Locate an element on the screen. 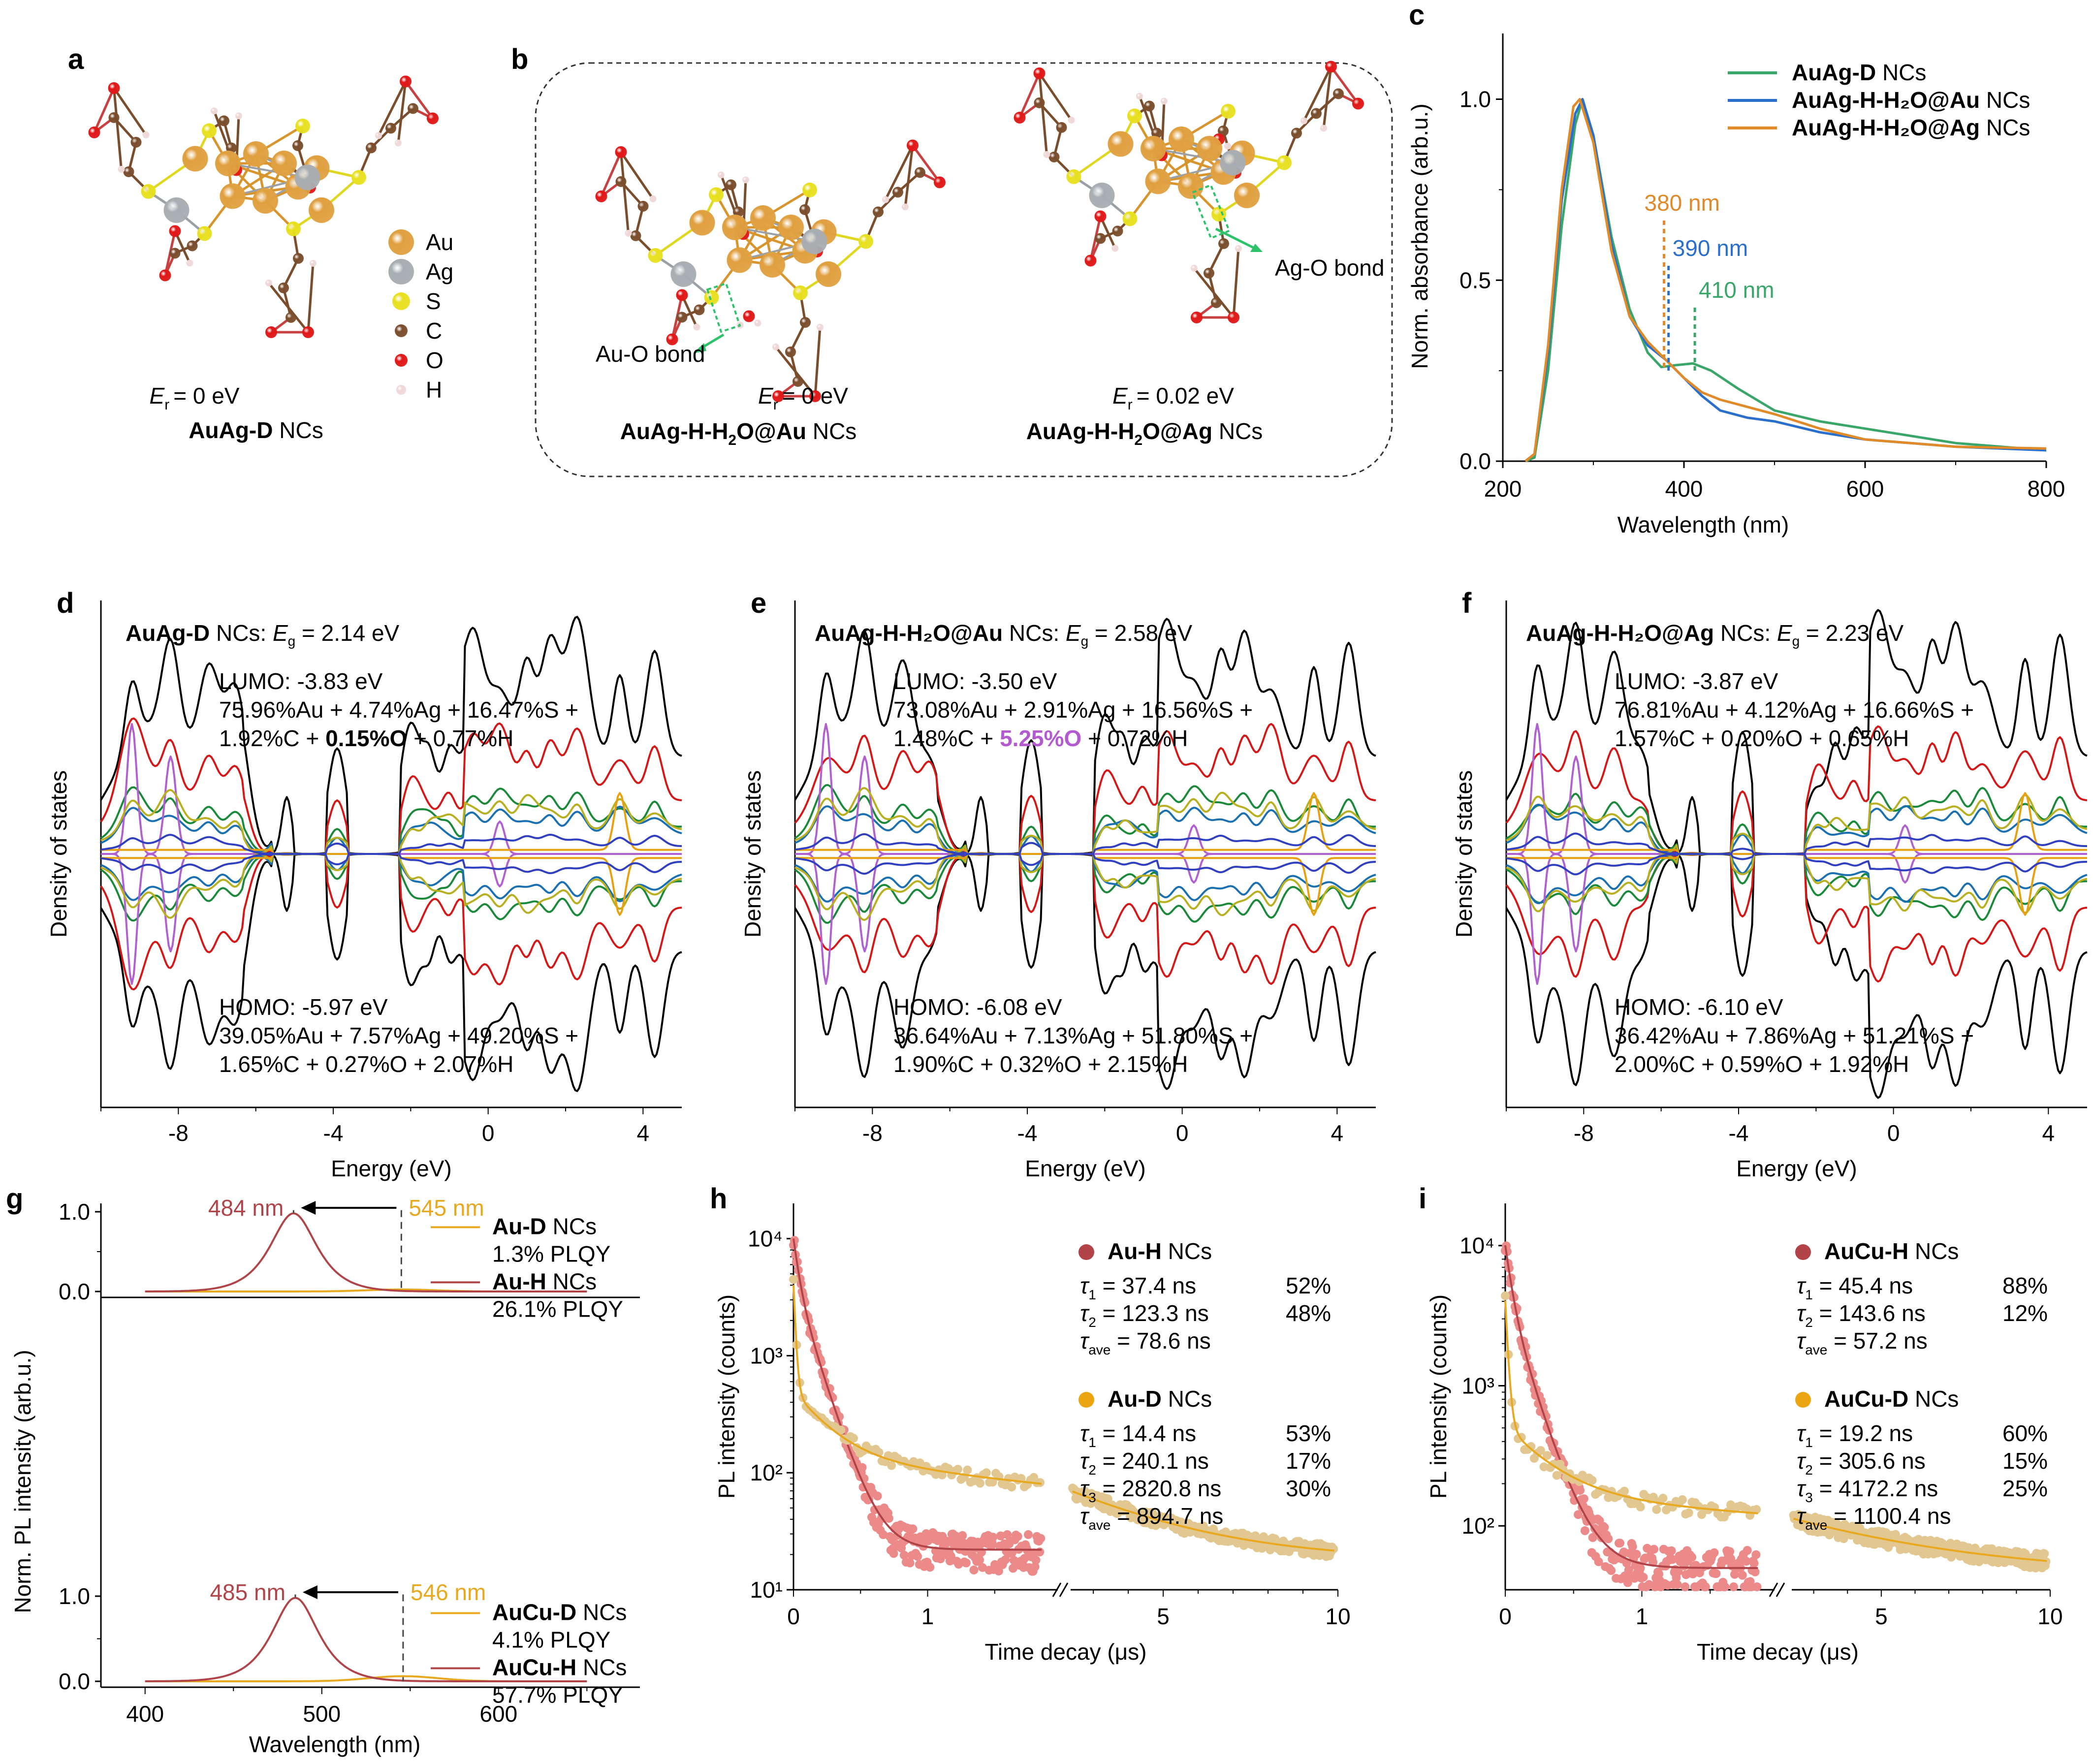  dos-curve is located at coordinates (1797, 883).